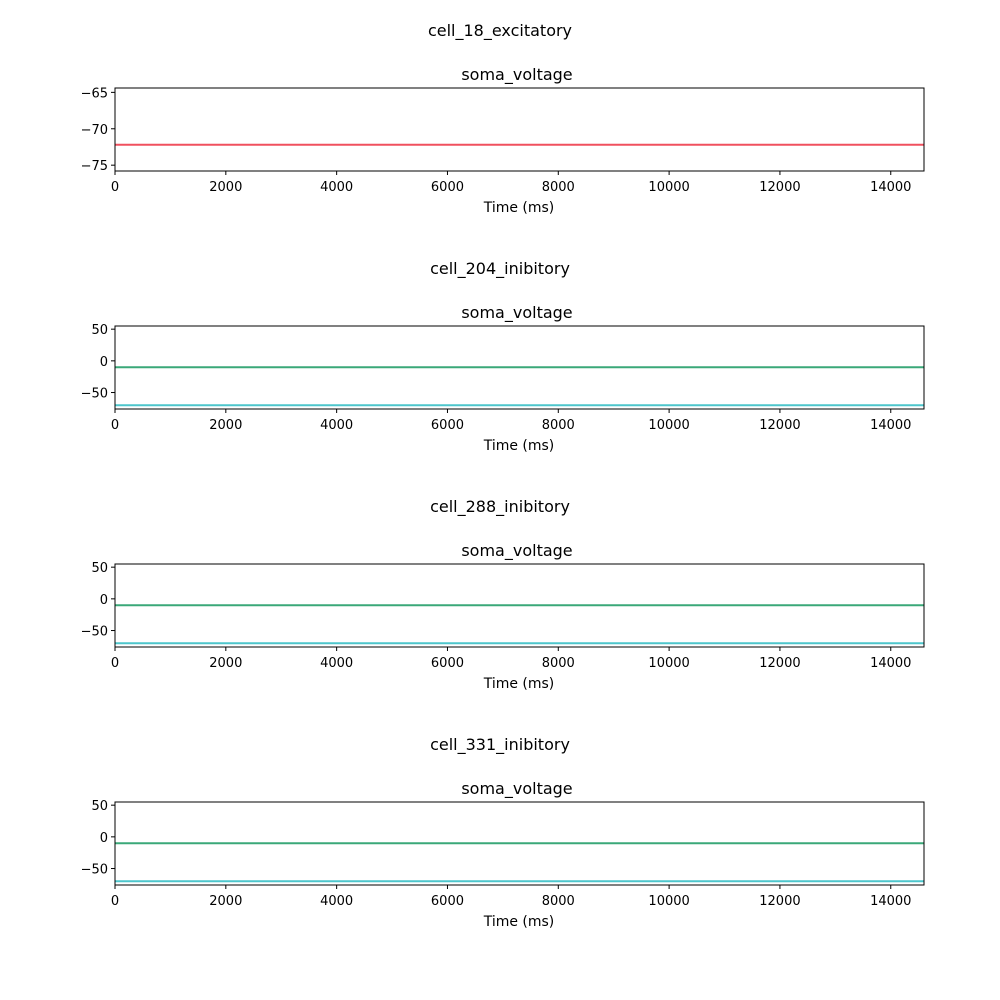  Describe the element at coordinates (500, 31) in the screenshot. I see `chart-suptitle: cell_18_excitatory` at that location.